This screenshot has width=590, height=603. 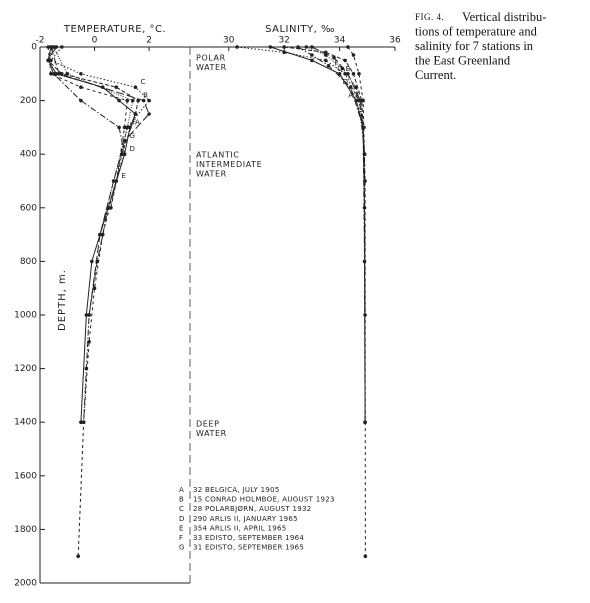 I want to click on series-letter: D, so click(x=132, y=149).